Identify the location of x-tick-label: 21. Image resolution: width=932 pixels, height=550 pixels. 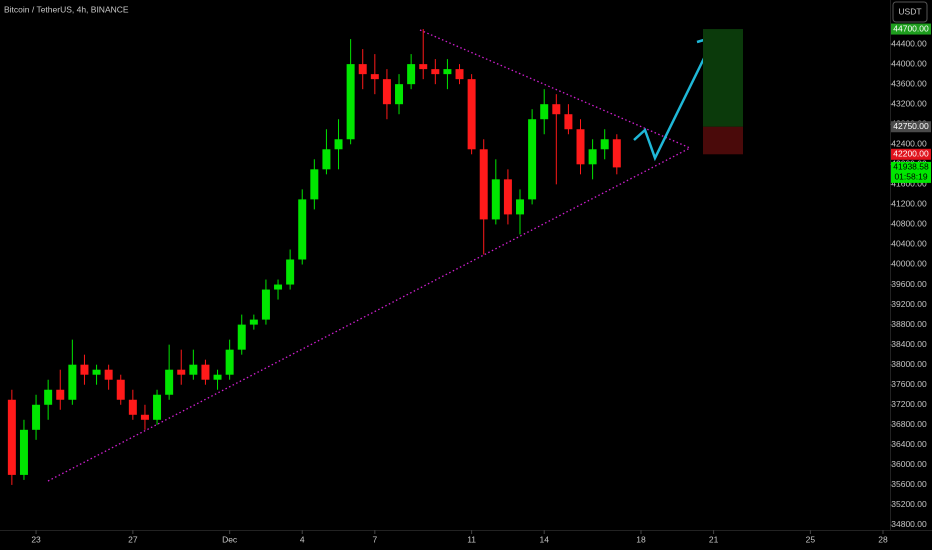
(714, 539).